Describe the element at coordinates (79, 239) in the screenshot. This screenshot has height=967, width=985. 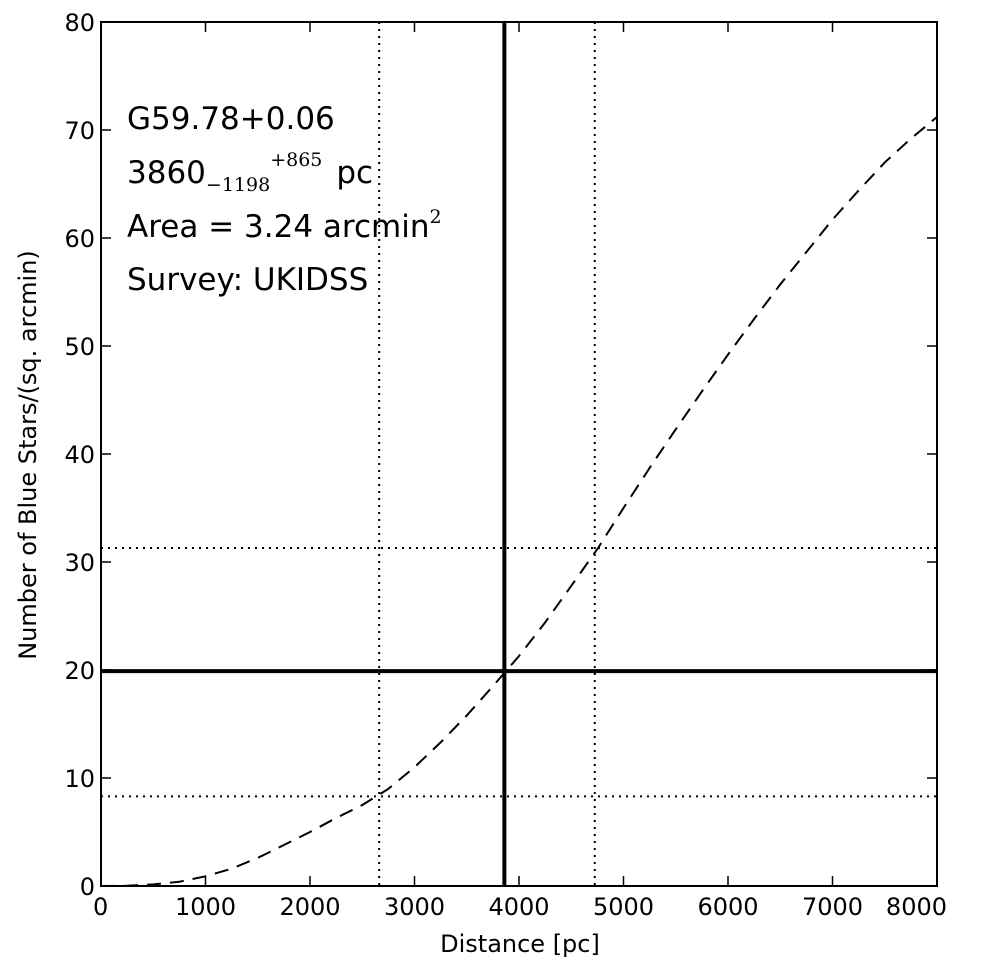
I see `y-tick-label-6: 60` at that location.